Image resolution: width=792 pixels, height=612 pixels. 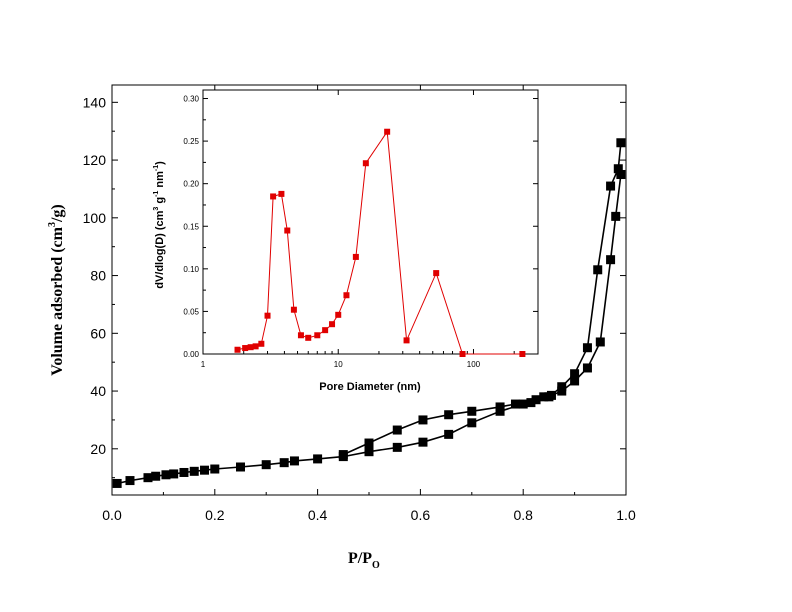 What do you see at coordinates (380, 242) in the screenshot?
I see `inset-series` at bounding box center [380, 242].